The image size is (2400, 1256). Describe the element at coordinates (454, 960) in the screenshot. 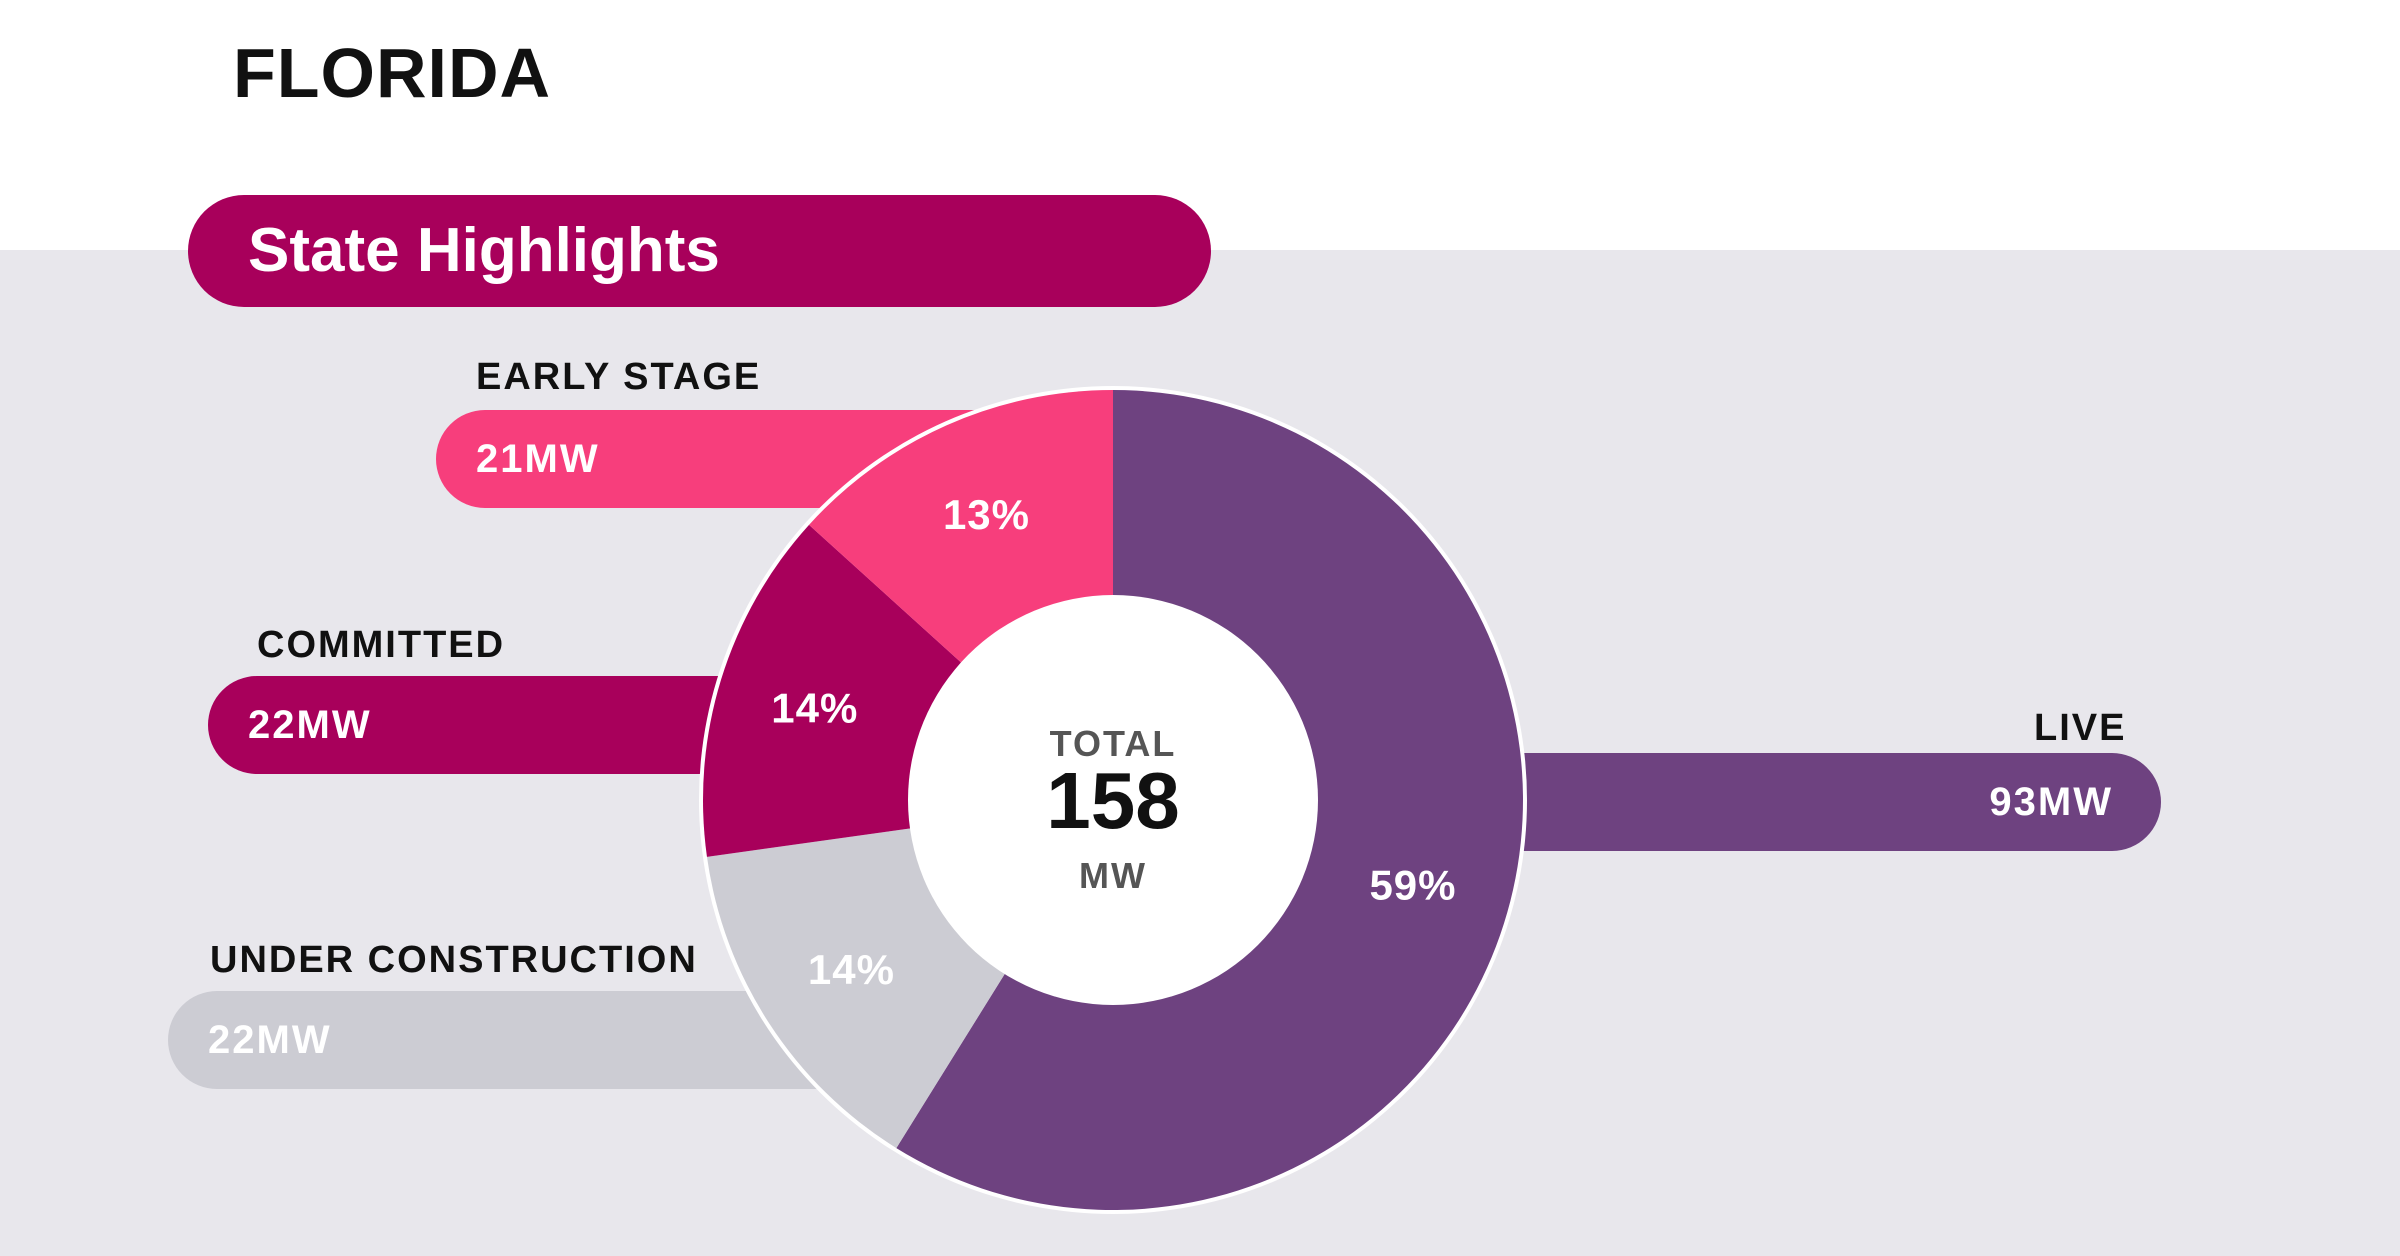

I see `label-under-construction: UNDER CONSTRUCTION` at that location.